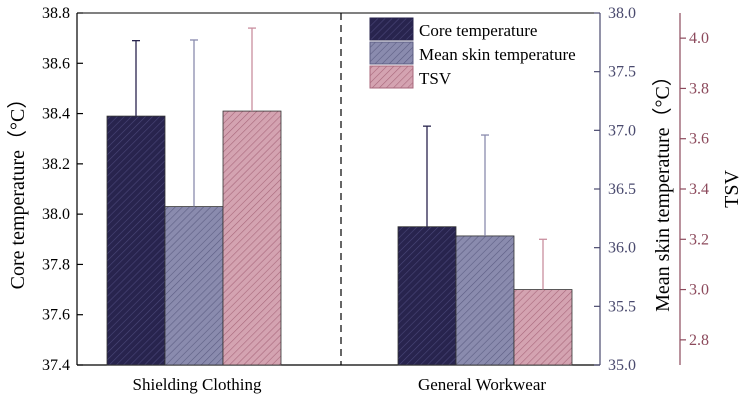 The image size is (745, 403). Describe the element at coordinates (391, 77) in the screenshot. I see `legend-swatch-tsv` at that location.